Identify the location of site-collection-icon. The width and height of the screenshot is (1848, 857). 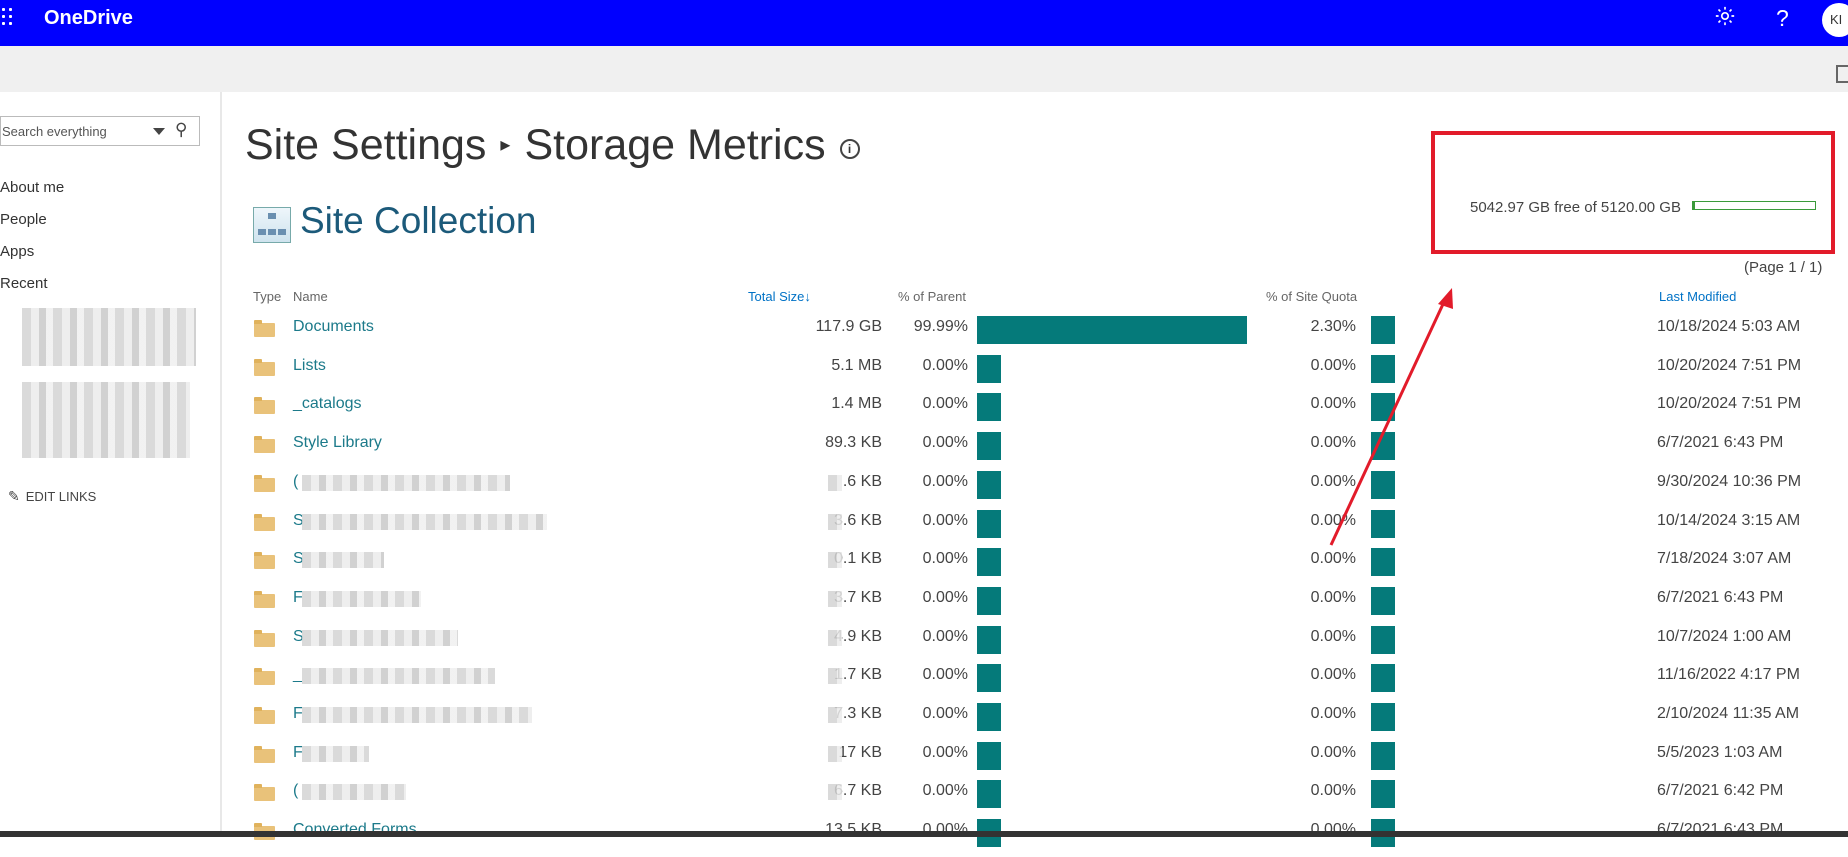
(272, 225).